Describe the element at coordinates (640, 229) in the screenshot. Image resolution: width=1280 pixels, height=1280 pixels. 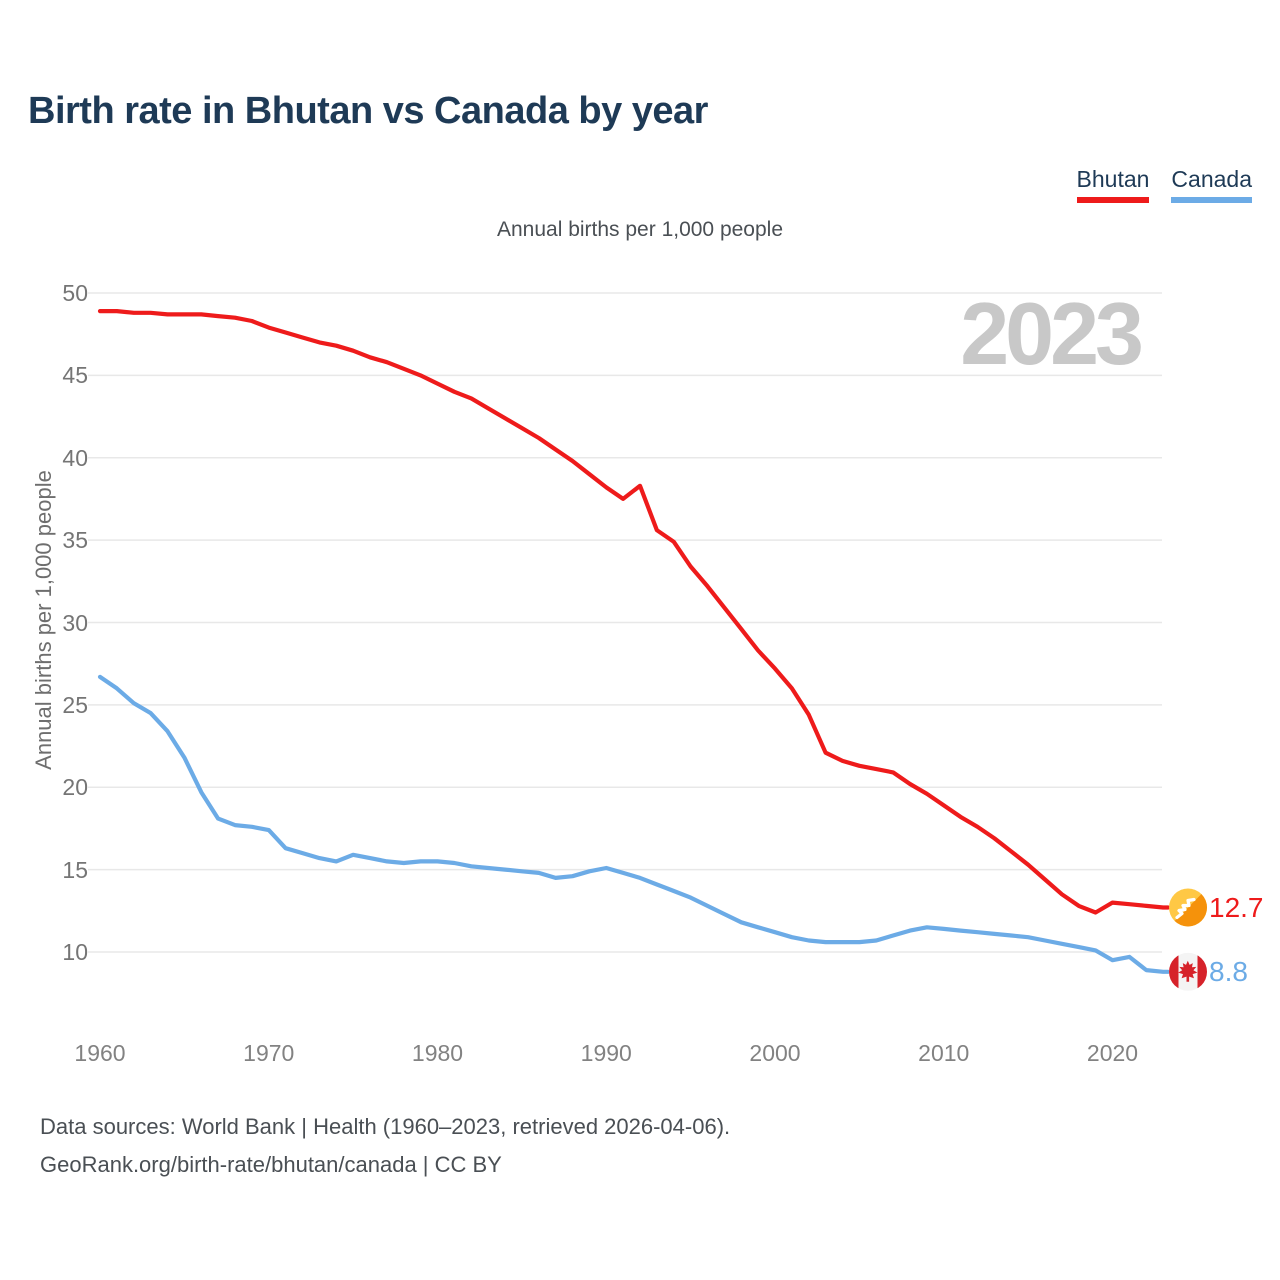
I see `chart-subtitle: Annual births per 1,000 people` at that location.